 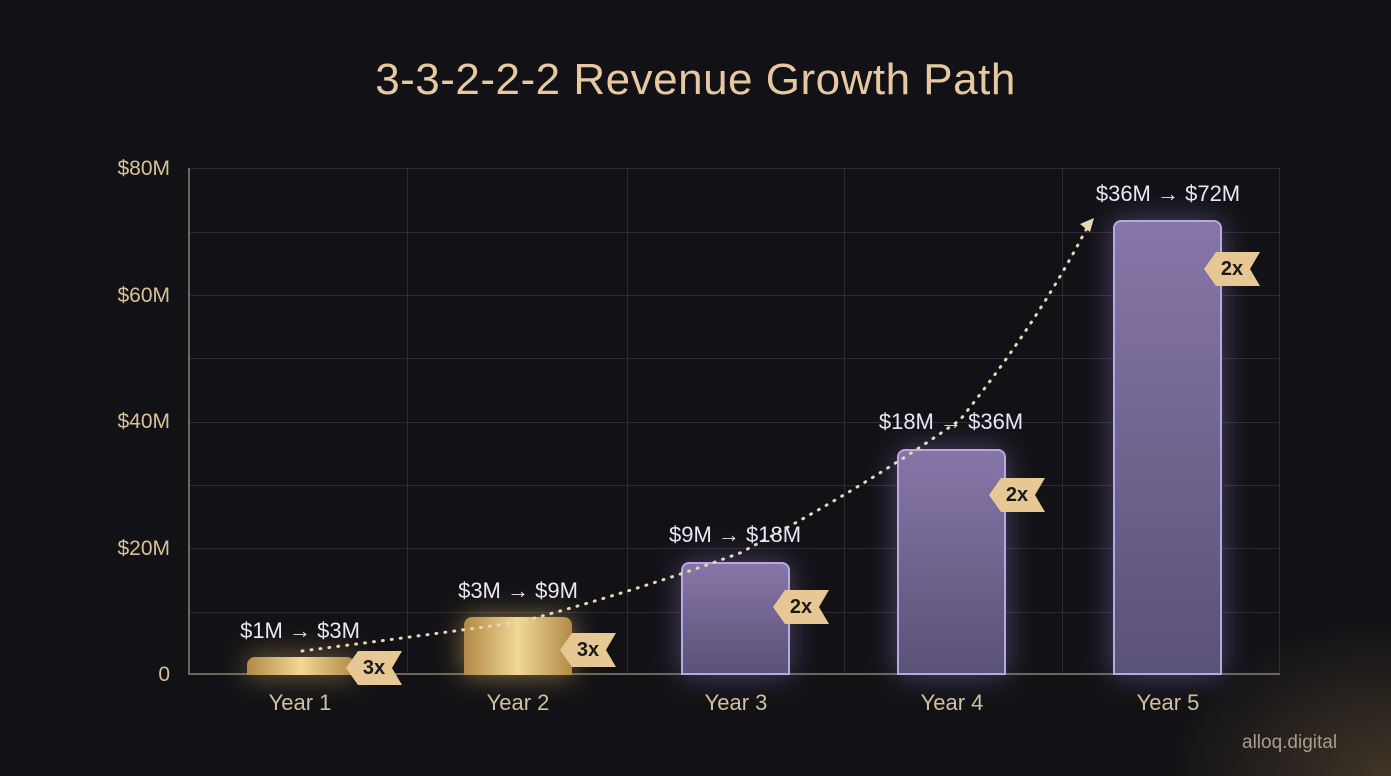 I want to click on watermark: alloq.digital, so click(x=1290, y=742).